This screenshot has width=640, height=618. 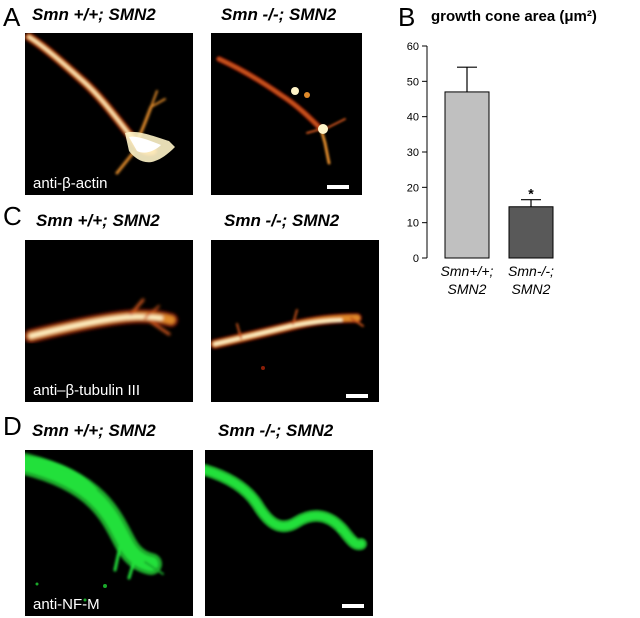 I want to click on panel-label-a: A, so click(x=12, y=17).